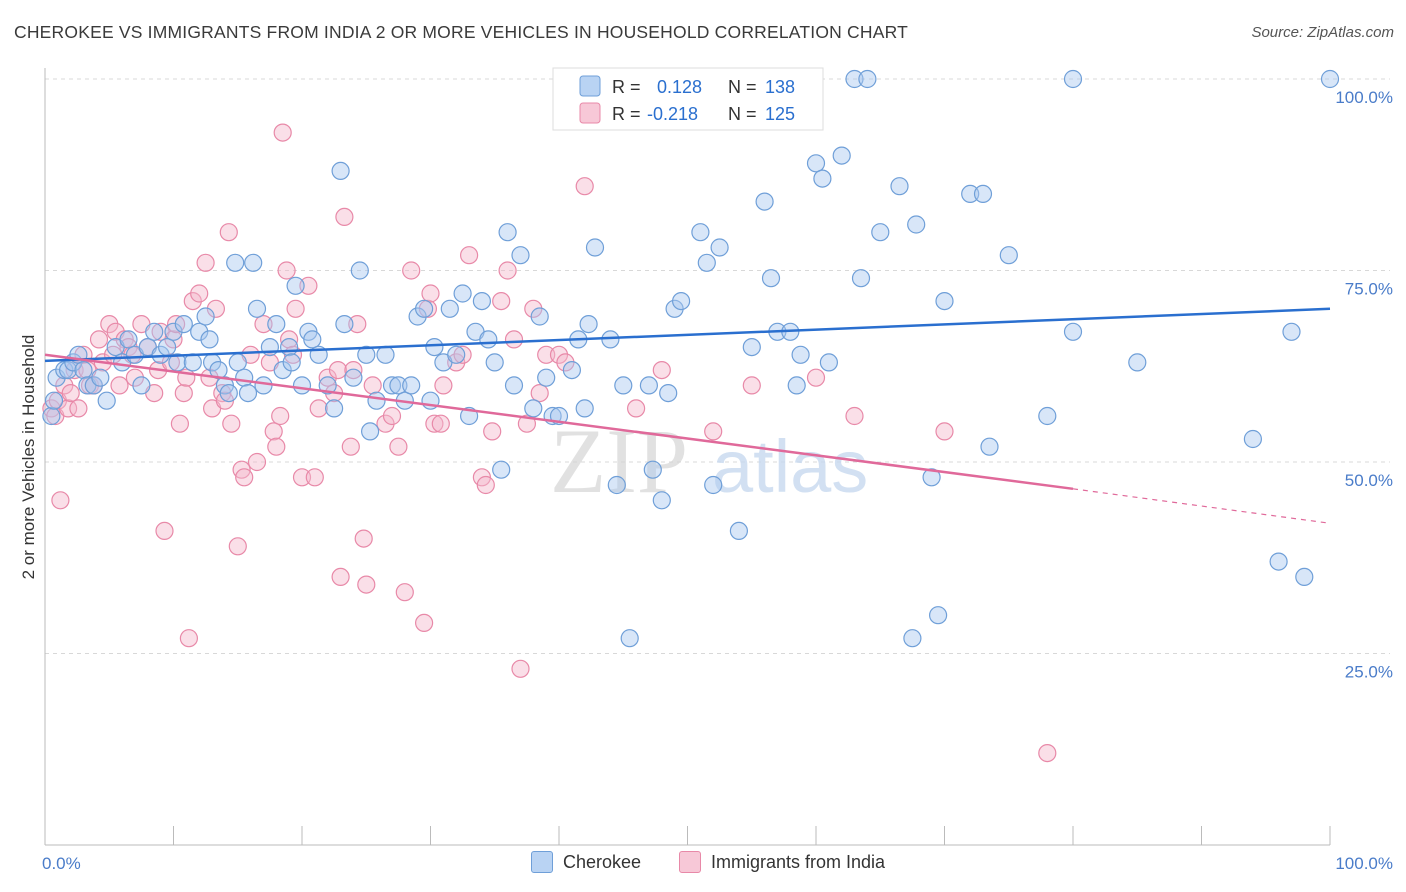 The height and width of the screenshot is (892, 1406). Describe the element at coordinates (1322, 32) in the screenshot. I see `chart-source: Source: ZipAtlas.com` at that location.